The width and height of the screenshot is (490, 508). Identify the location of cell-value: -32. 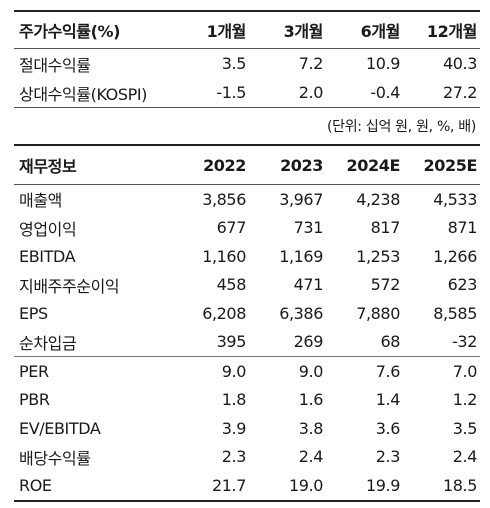
(464, 342).